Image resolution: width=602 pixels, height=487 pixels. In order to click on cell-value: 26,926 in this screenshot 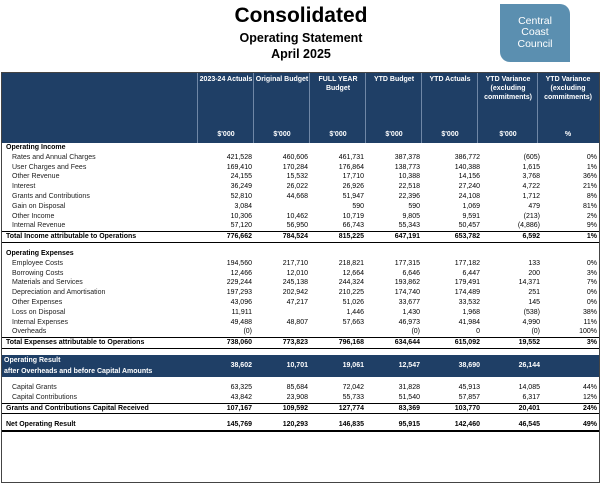, I will do `click(353, 187)`.